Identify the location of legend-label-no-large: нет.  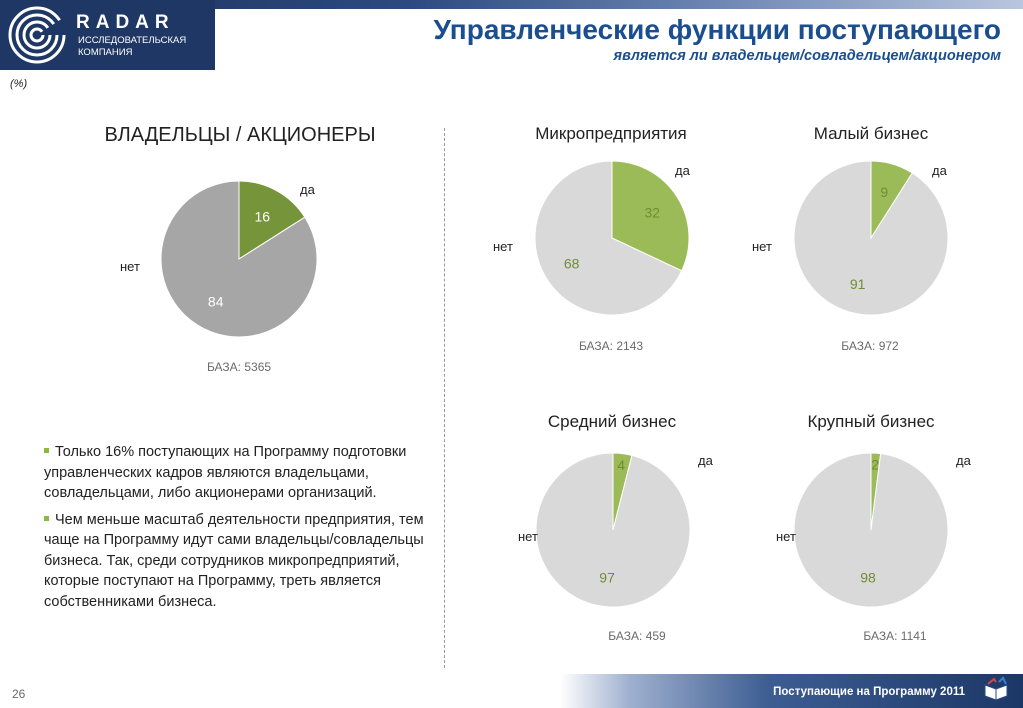
(786, 536).